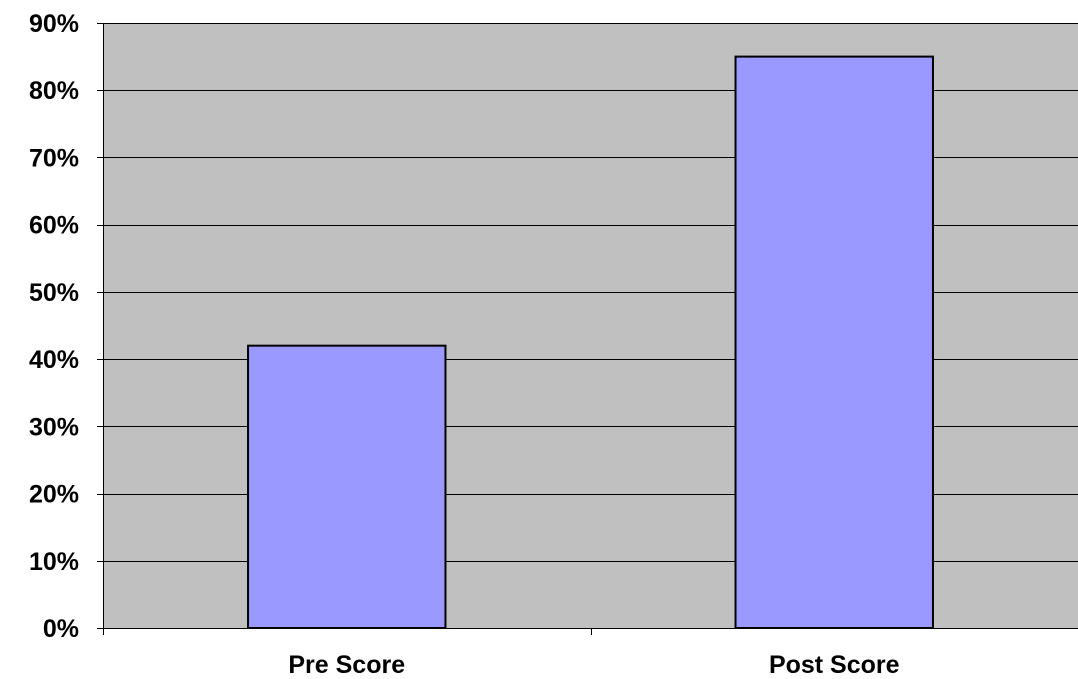 The width and height of the screenshot is (1078, 679). Describe the element at coordinates (54, 562) in the screenshot. I see `y-tick-label-10: 10%` at that location.